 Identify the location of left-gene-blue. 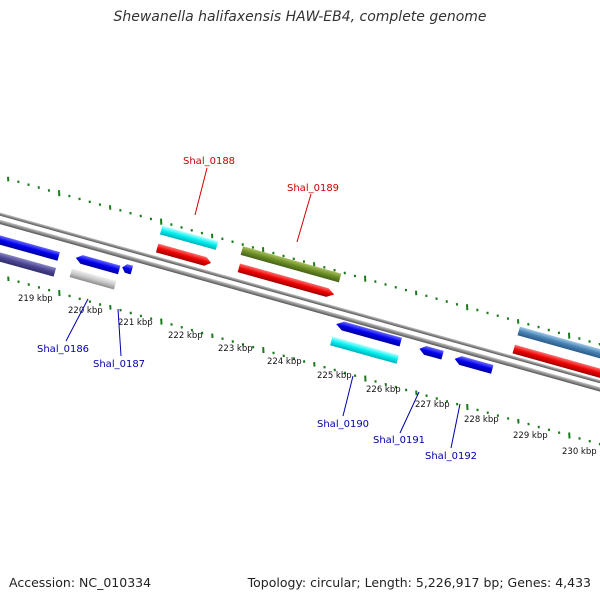
(30, 247).